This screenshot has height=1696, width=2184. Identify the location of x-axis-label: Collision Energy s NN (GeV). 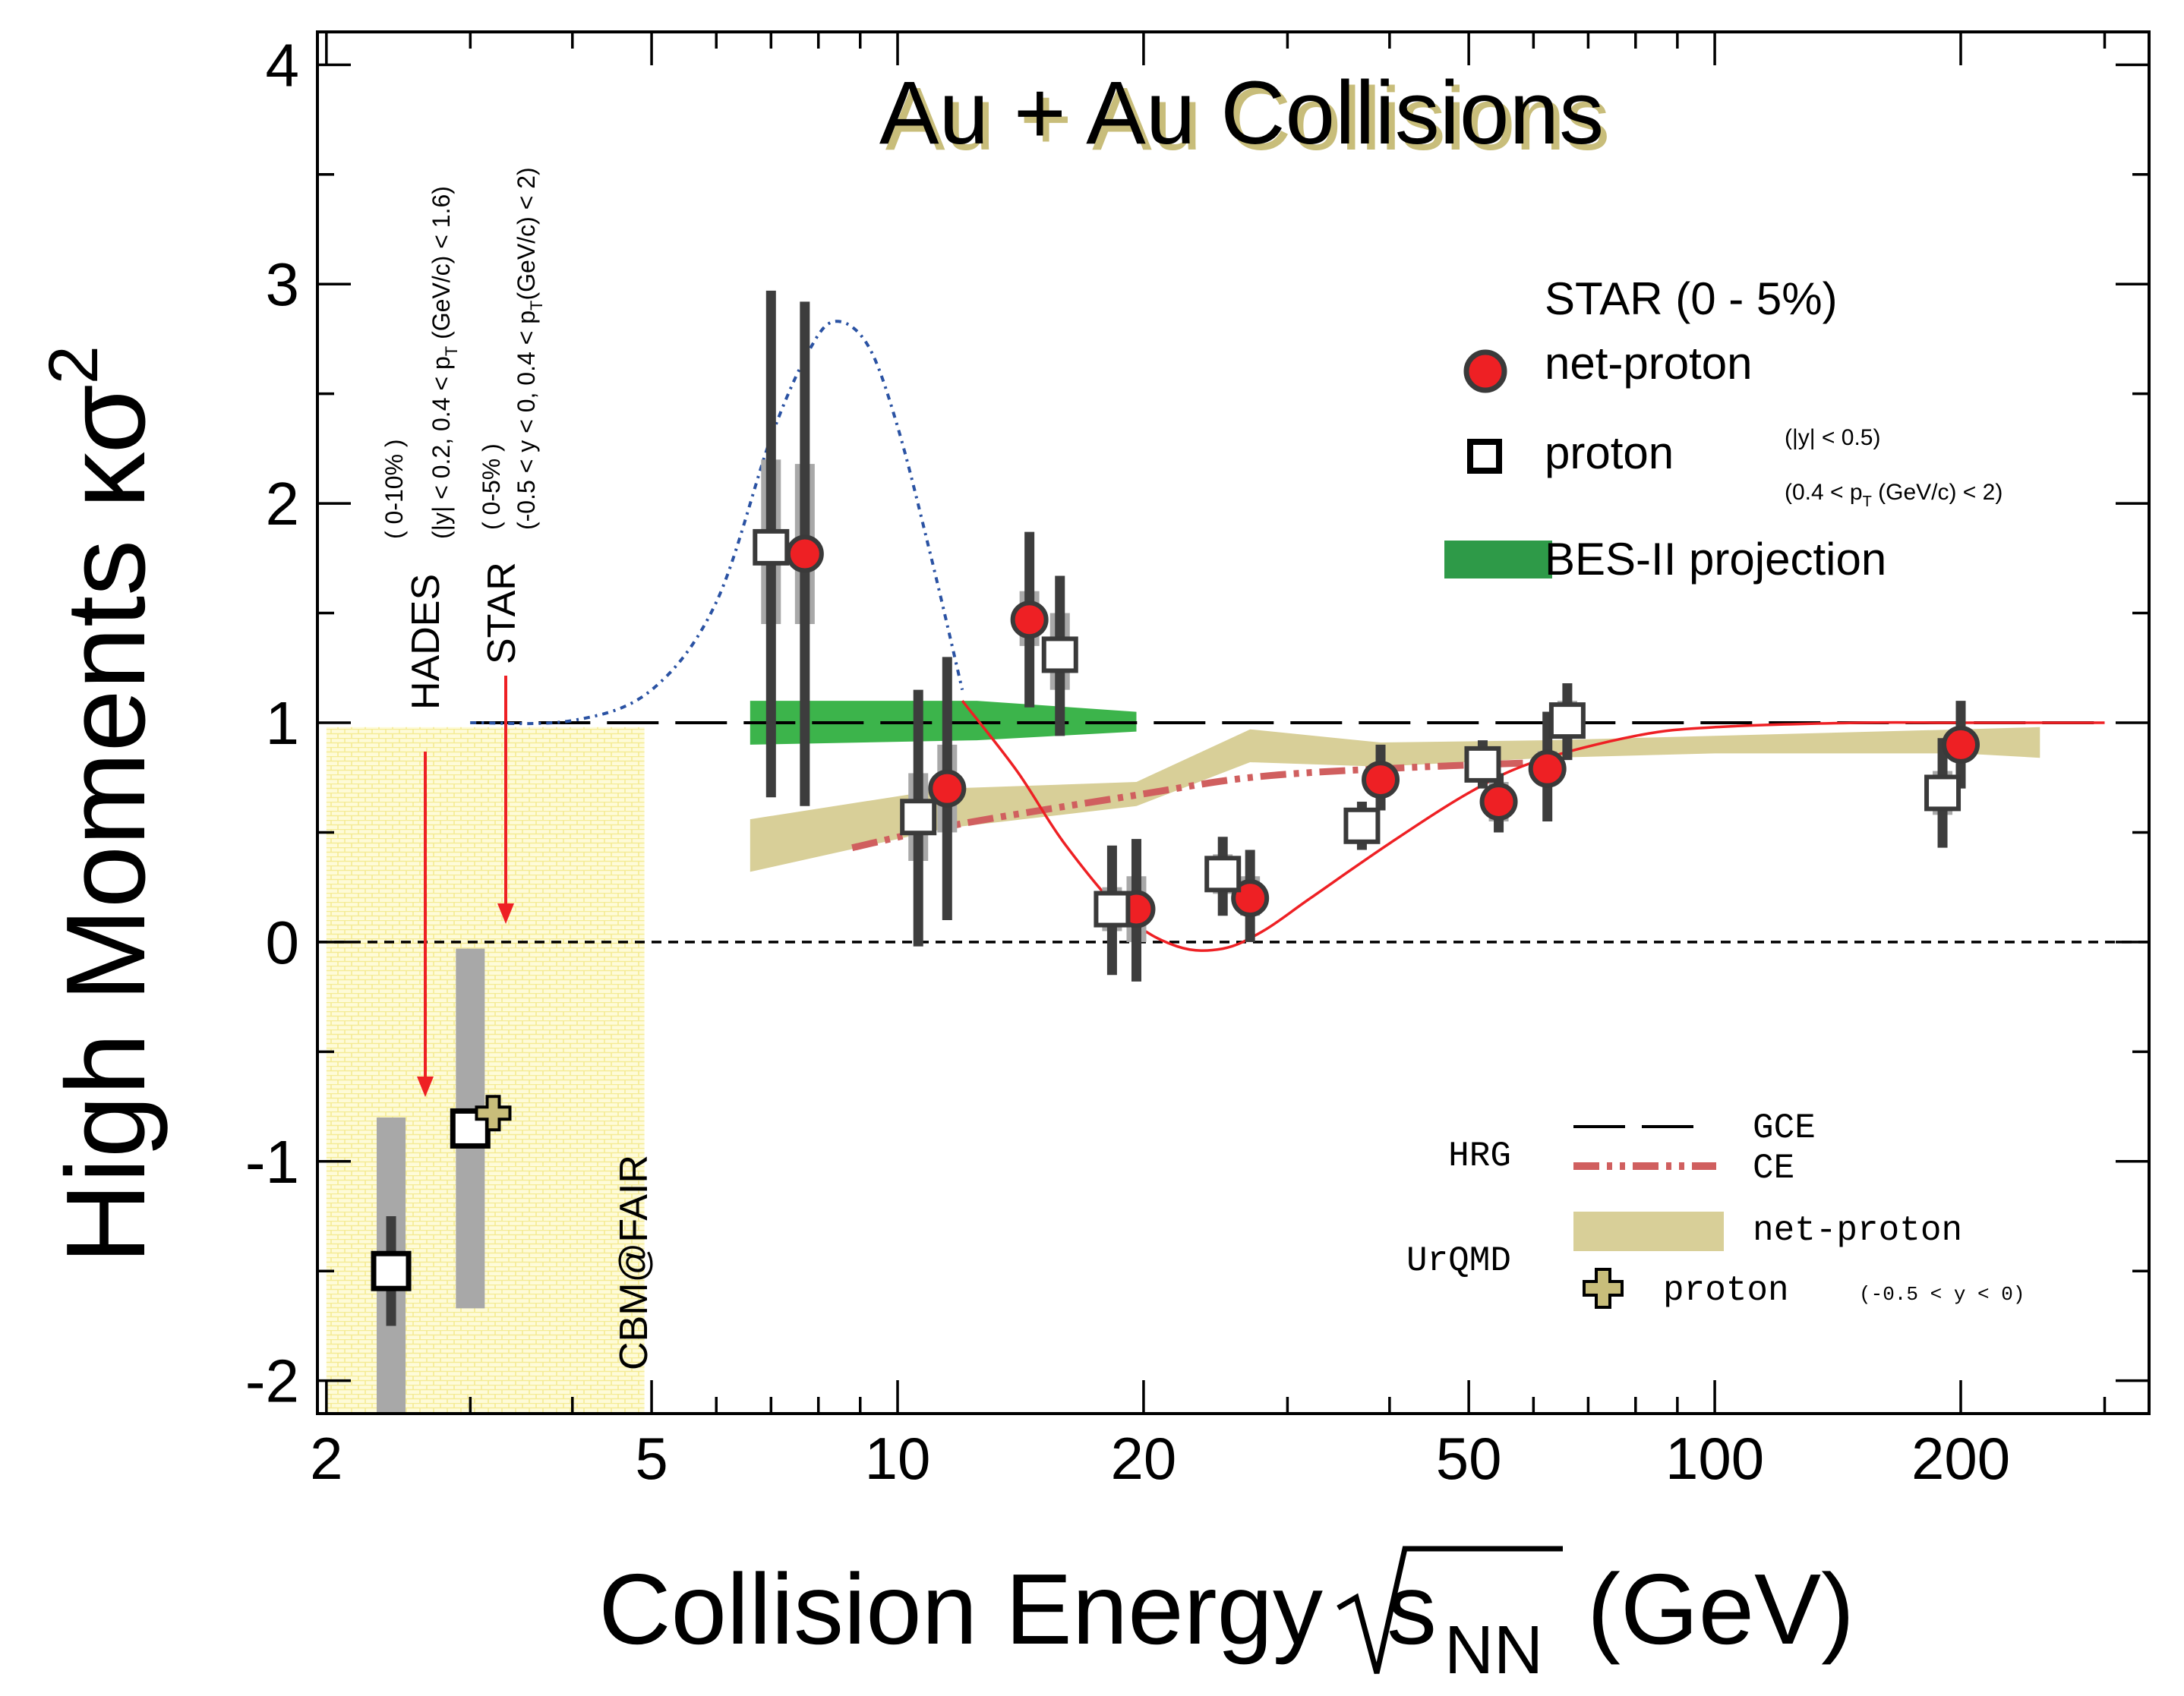
(1226, 1617).